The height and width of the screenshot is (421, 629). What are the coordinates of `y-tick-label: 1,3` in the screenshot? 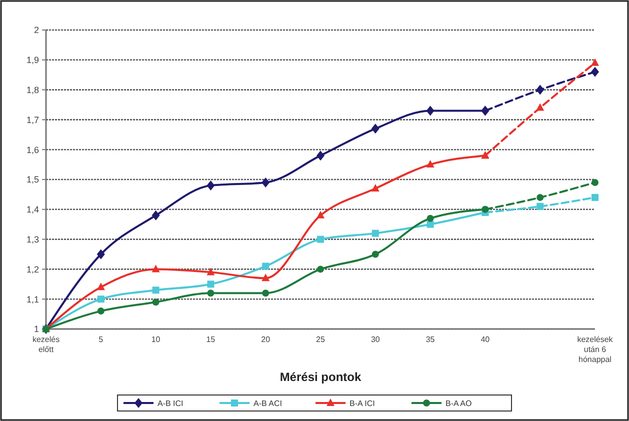 It's located at (32, 239).